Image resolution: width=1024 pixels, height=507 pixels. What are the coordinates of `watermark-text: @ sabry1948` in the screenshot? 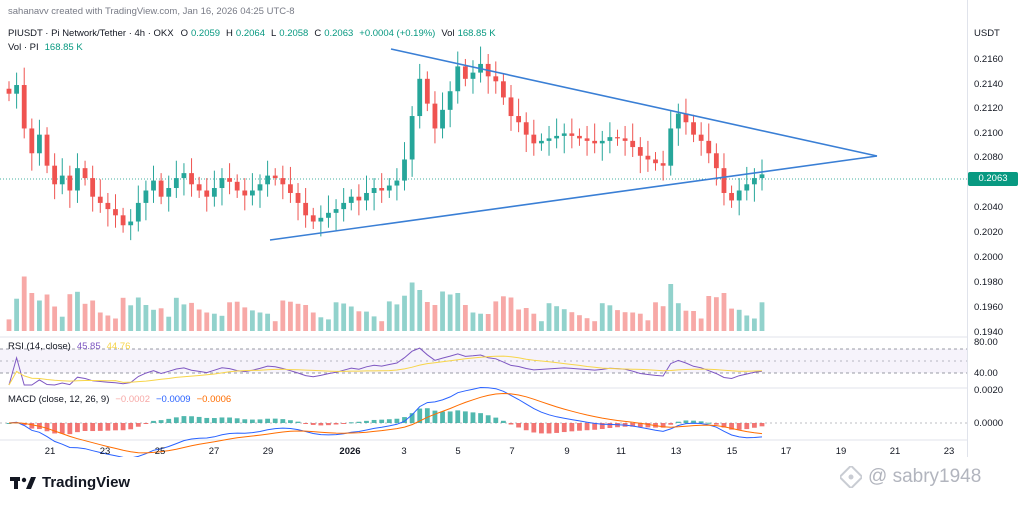 It's located at (925, 476).